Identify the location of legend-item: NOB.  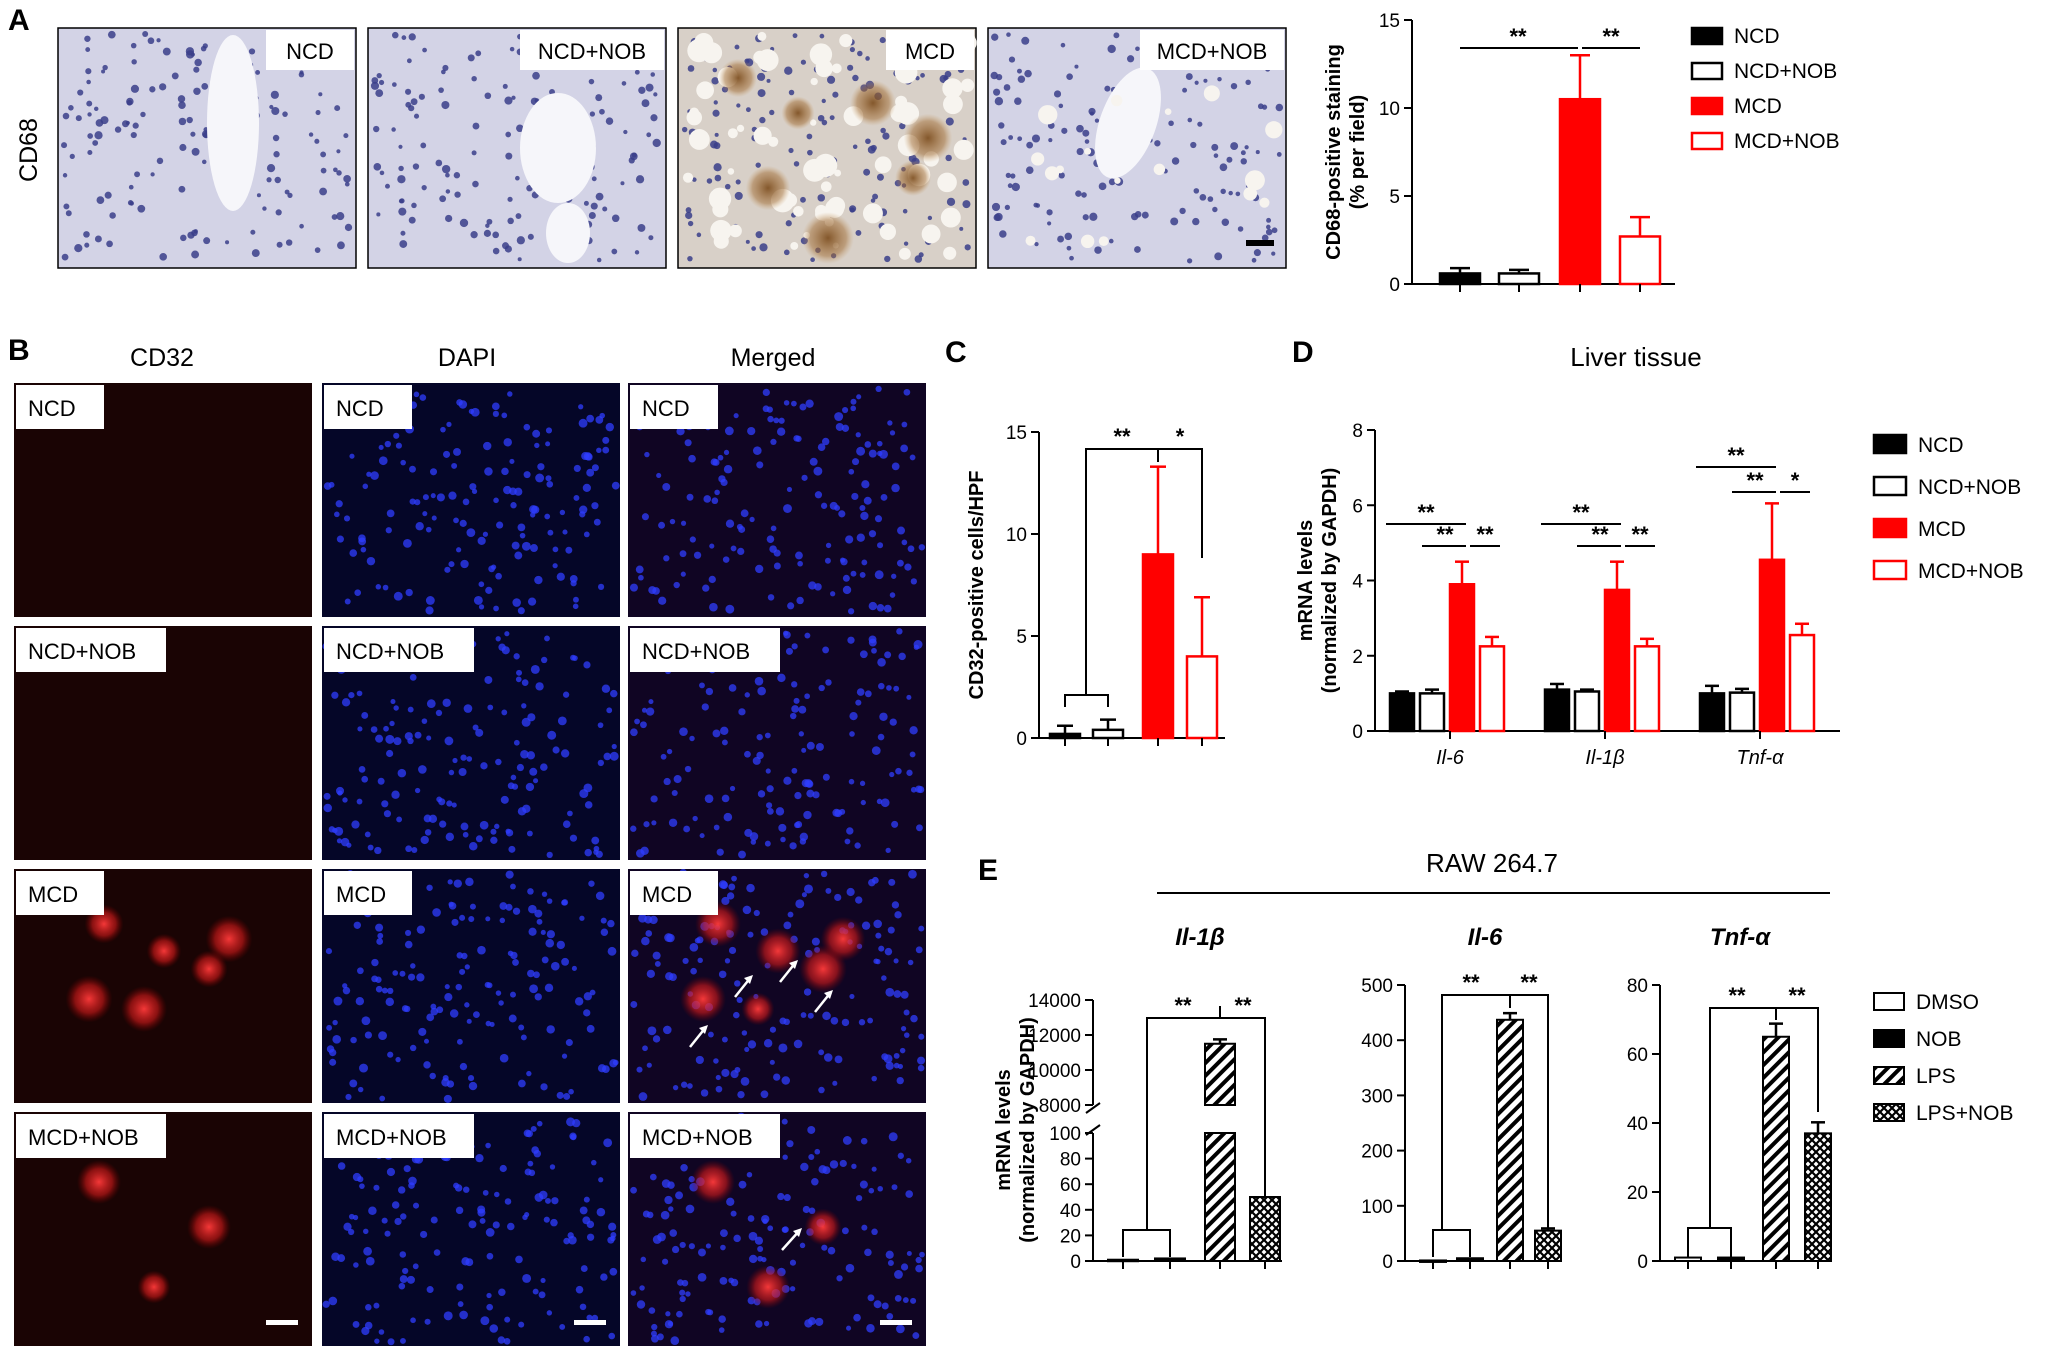
(1917, 1039).